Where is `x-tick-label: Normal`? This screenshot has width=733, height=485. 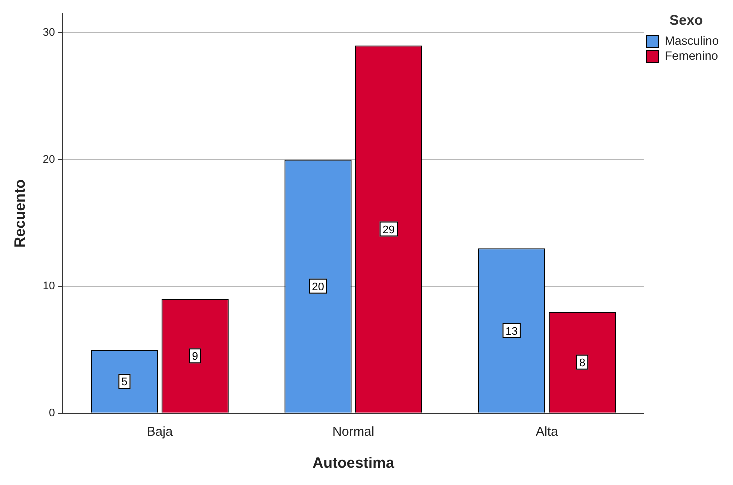 x-tick-label: Normal is located at coordinates (353, 431).